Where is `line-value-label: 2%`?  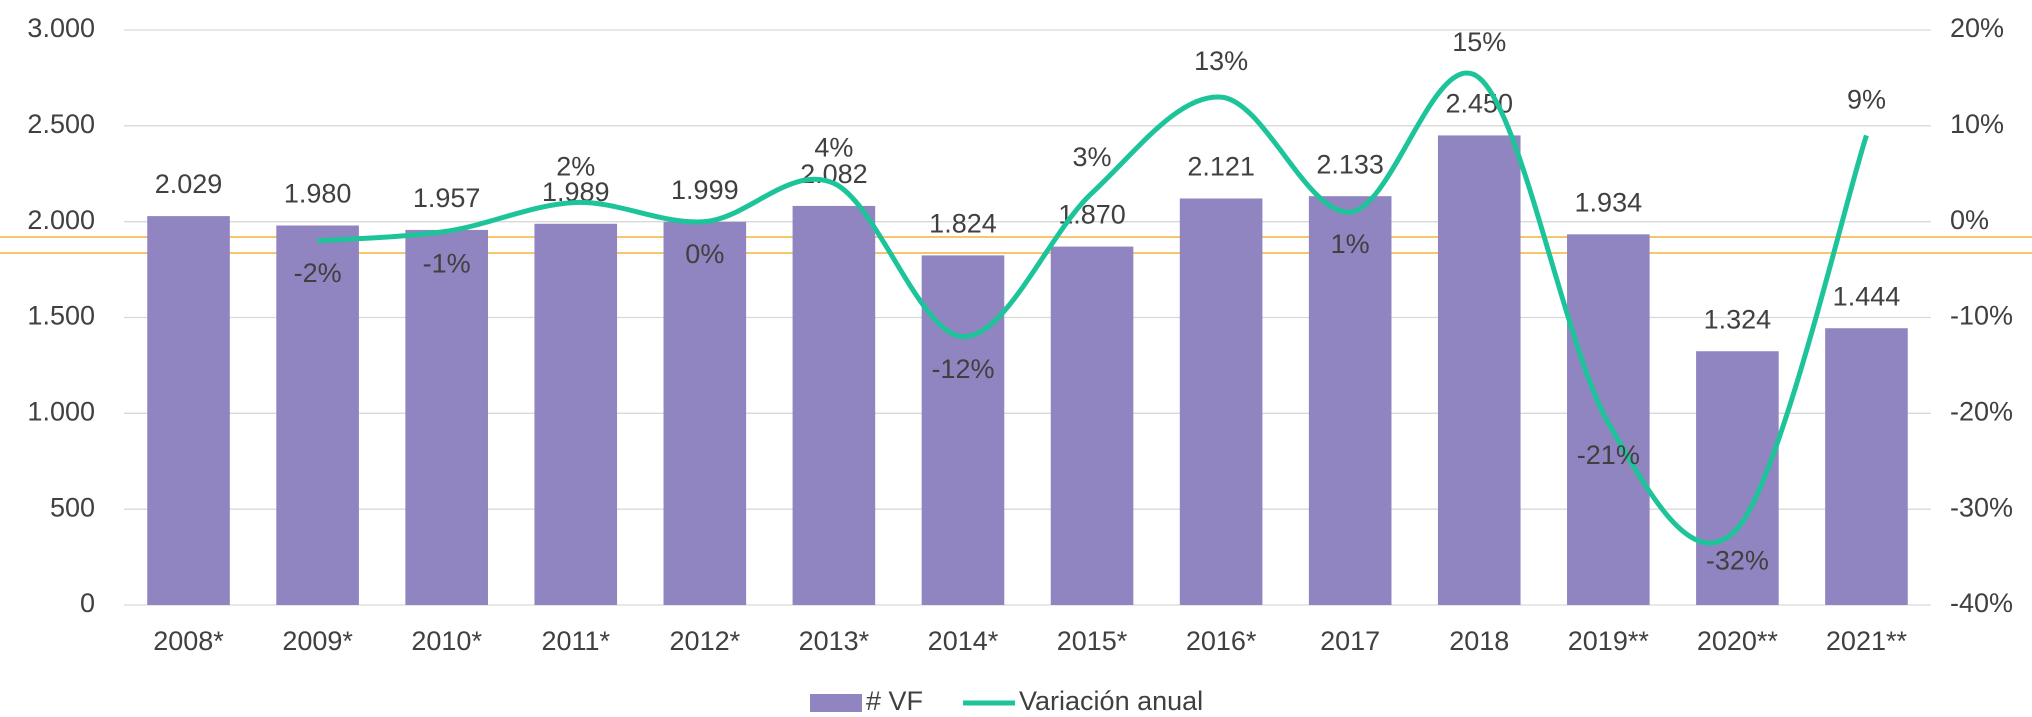 line-value-label: 2% is located at coordinates (575, 167).